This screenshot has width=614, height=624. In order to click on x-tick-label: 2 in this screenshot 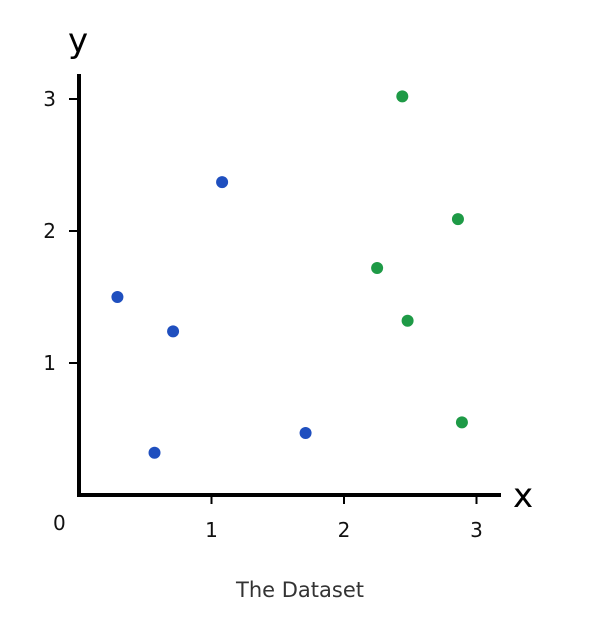, I will do `click(344, 530)`.